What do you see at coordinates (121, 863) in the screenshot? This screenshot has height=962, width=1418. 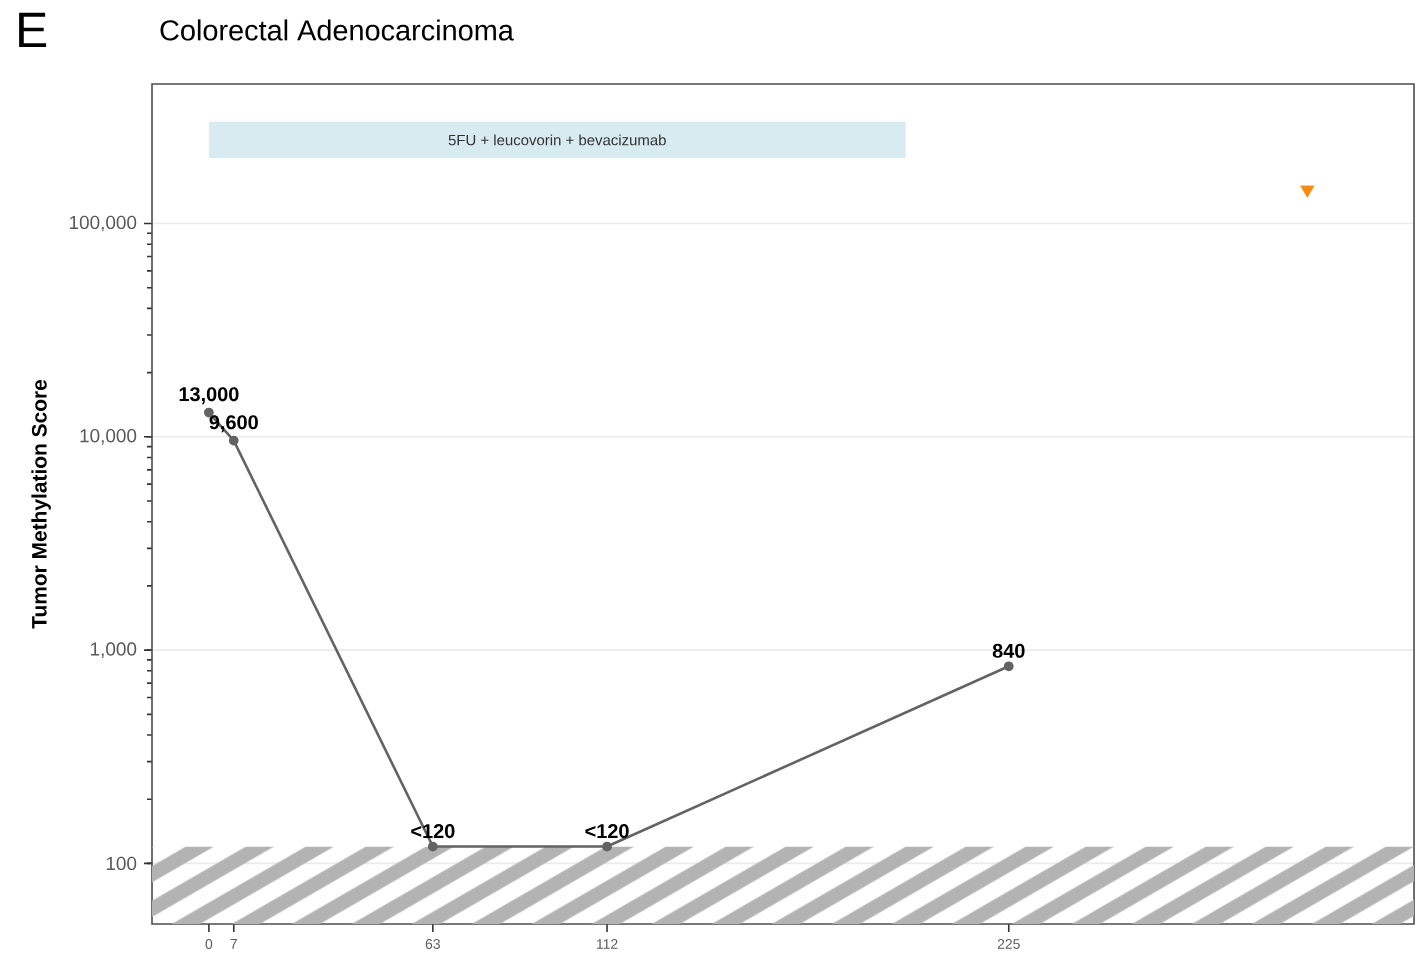 I see `y-tick-label: 100` at bounding box center [121, 863].